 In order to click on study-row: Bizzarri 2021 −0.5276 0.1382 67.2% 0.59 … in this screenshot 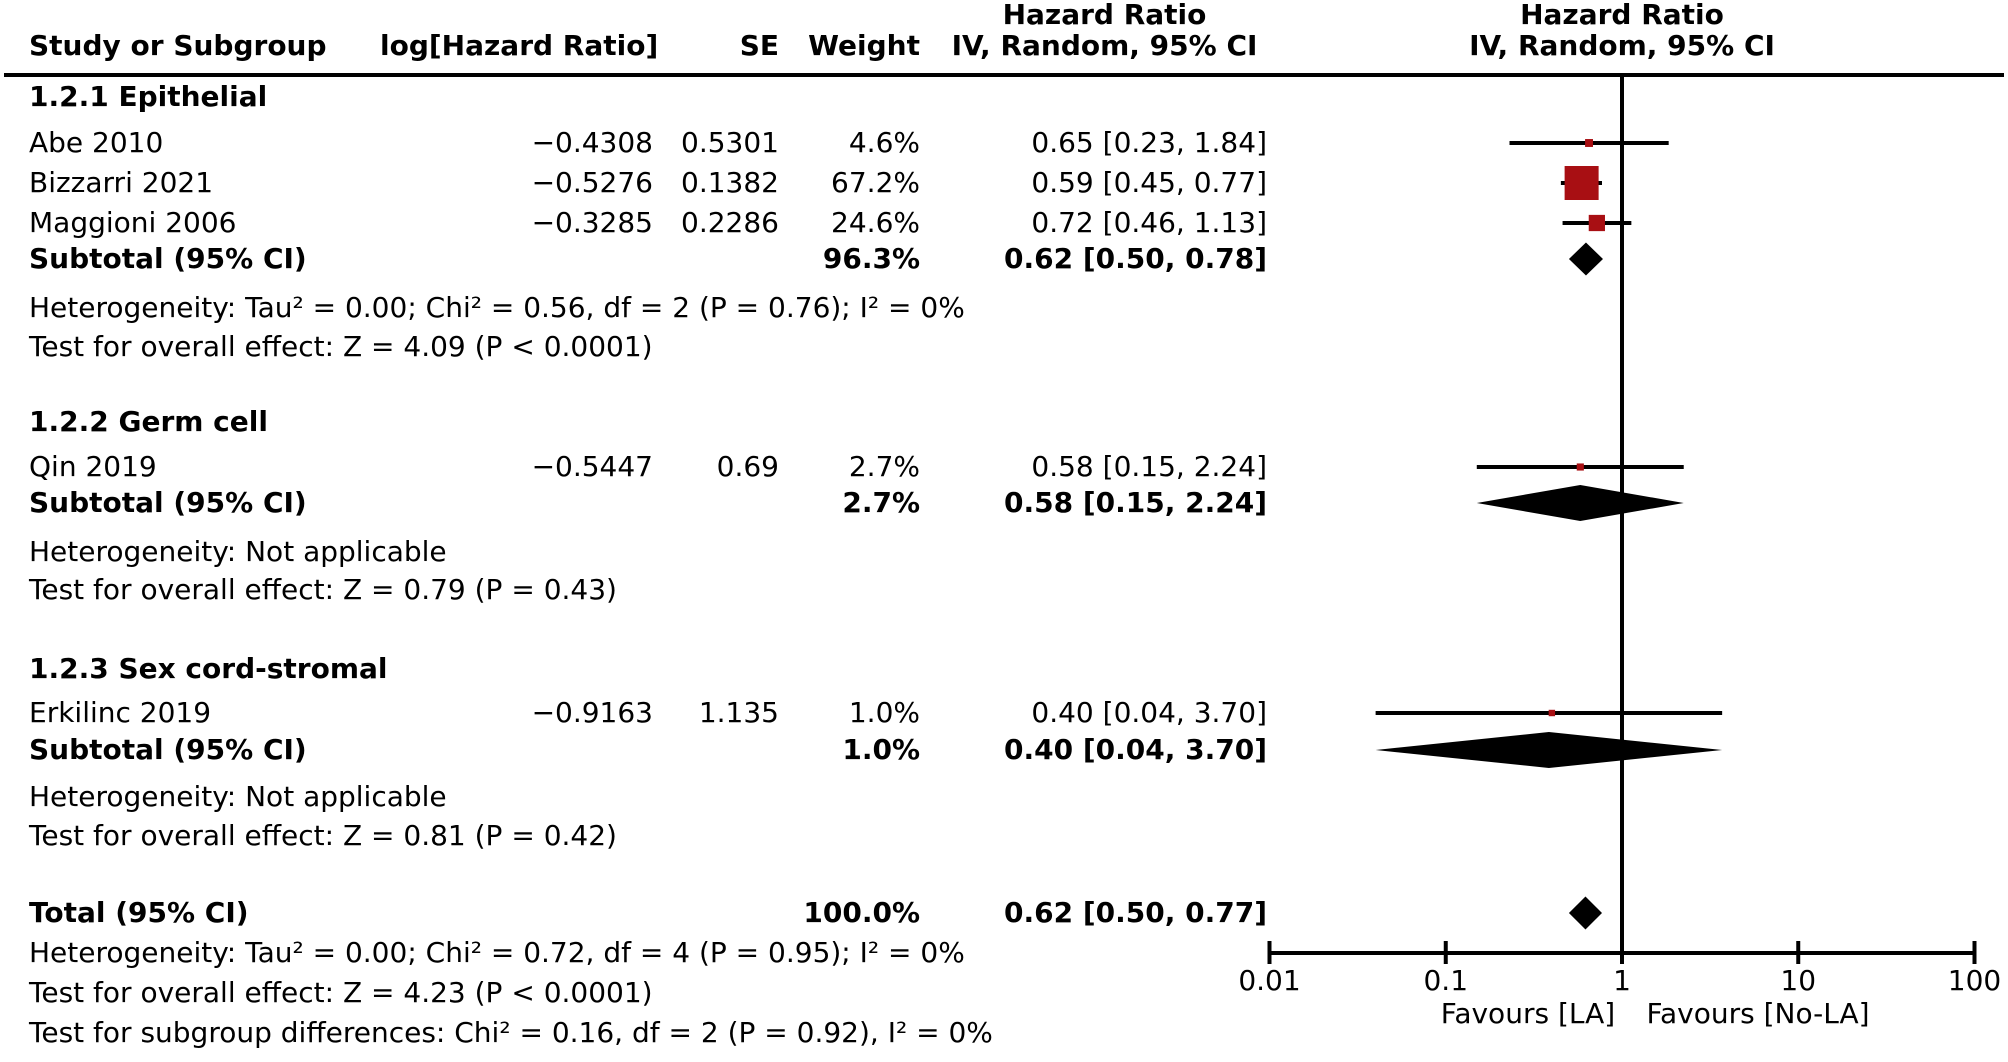, I will do `click(1004, 183)`.